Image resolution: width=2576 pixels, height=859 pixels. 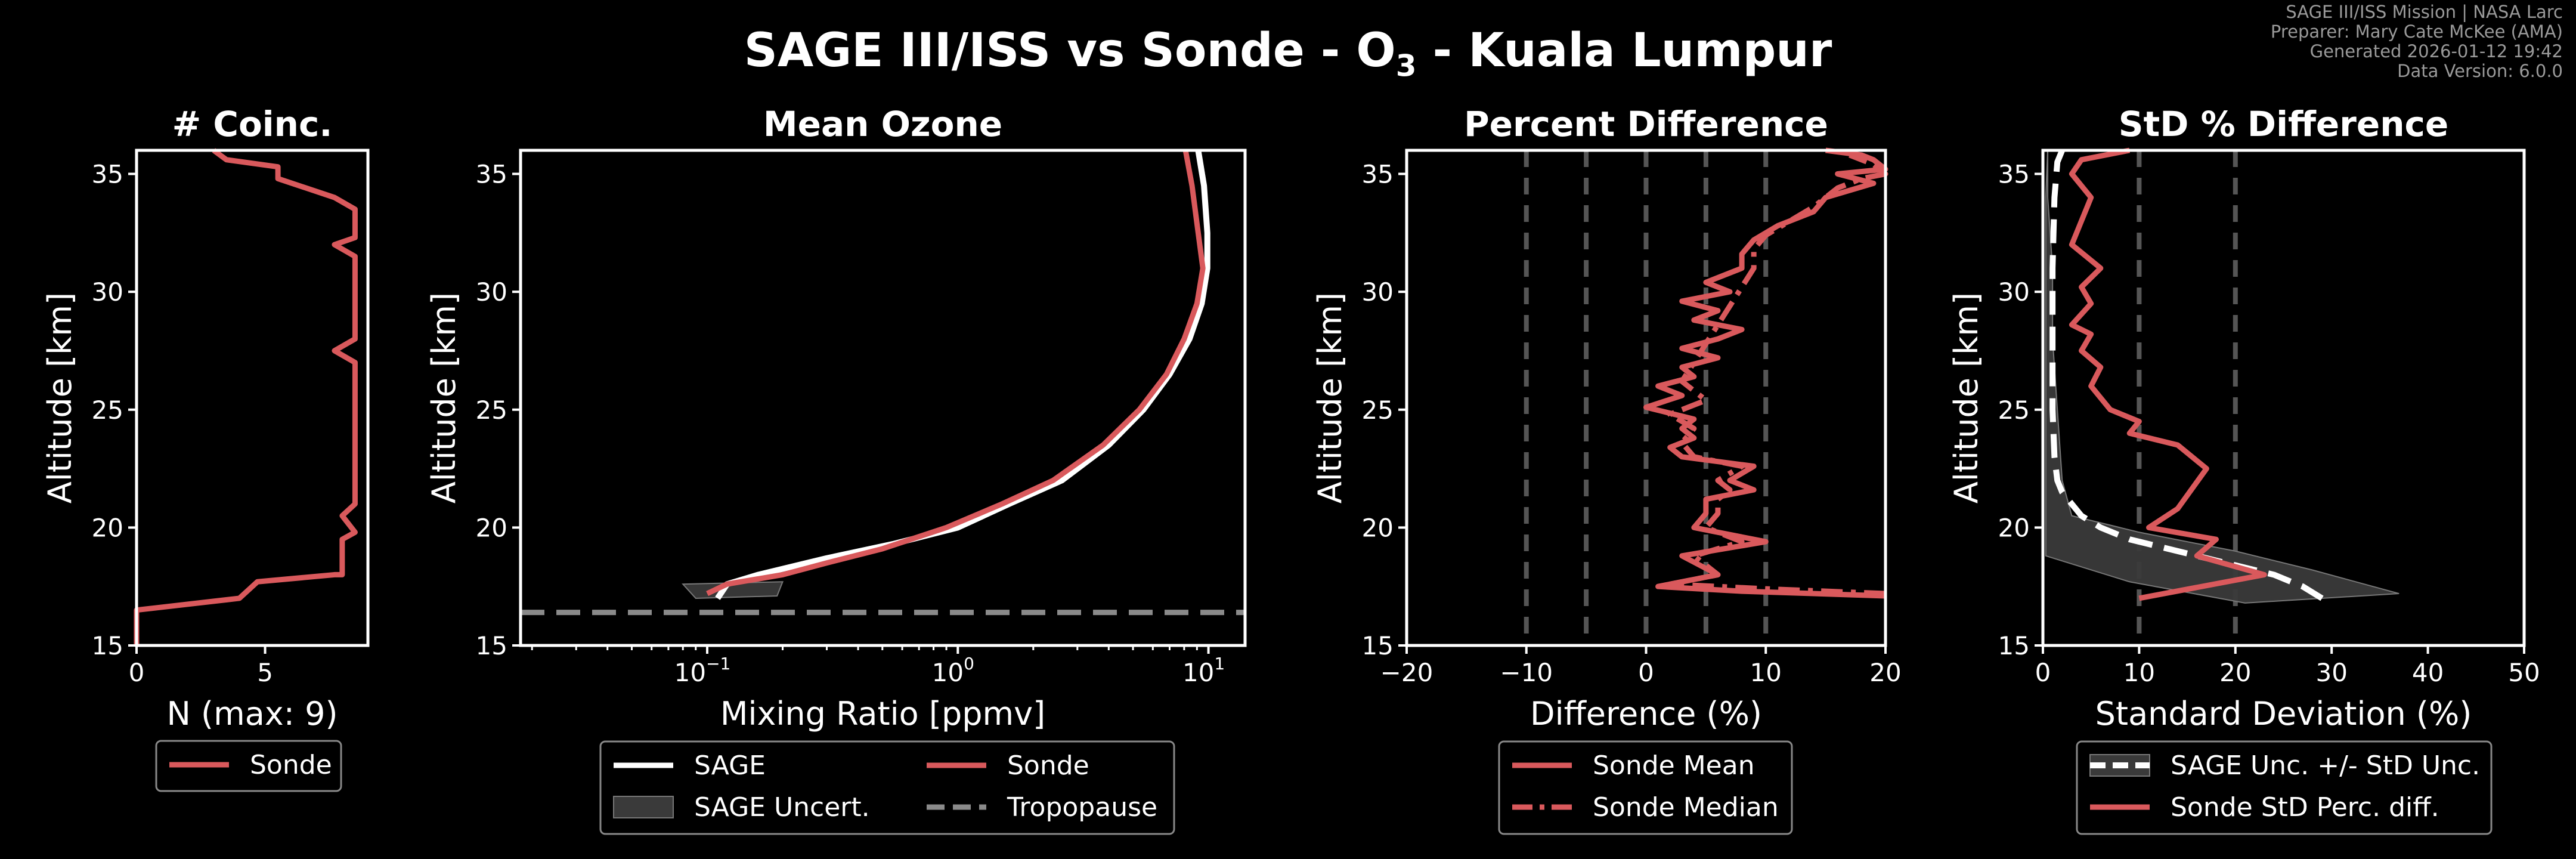 I want to click on legend: SAGE Sonde SAGE Uncert. Tropopause, so click(x=887, y=787).